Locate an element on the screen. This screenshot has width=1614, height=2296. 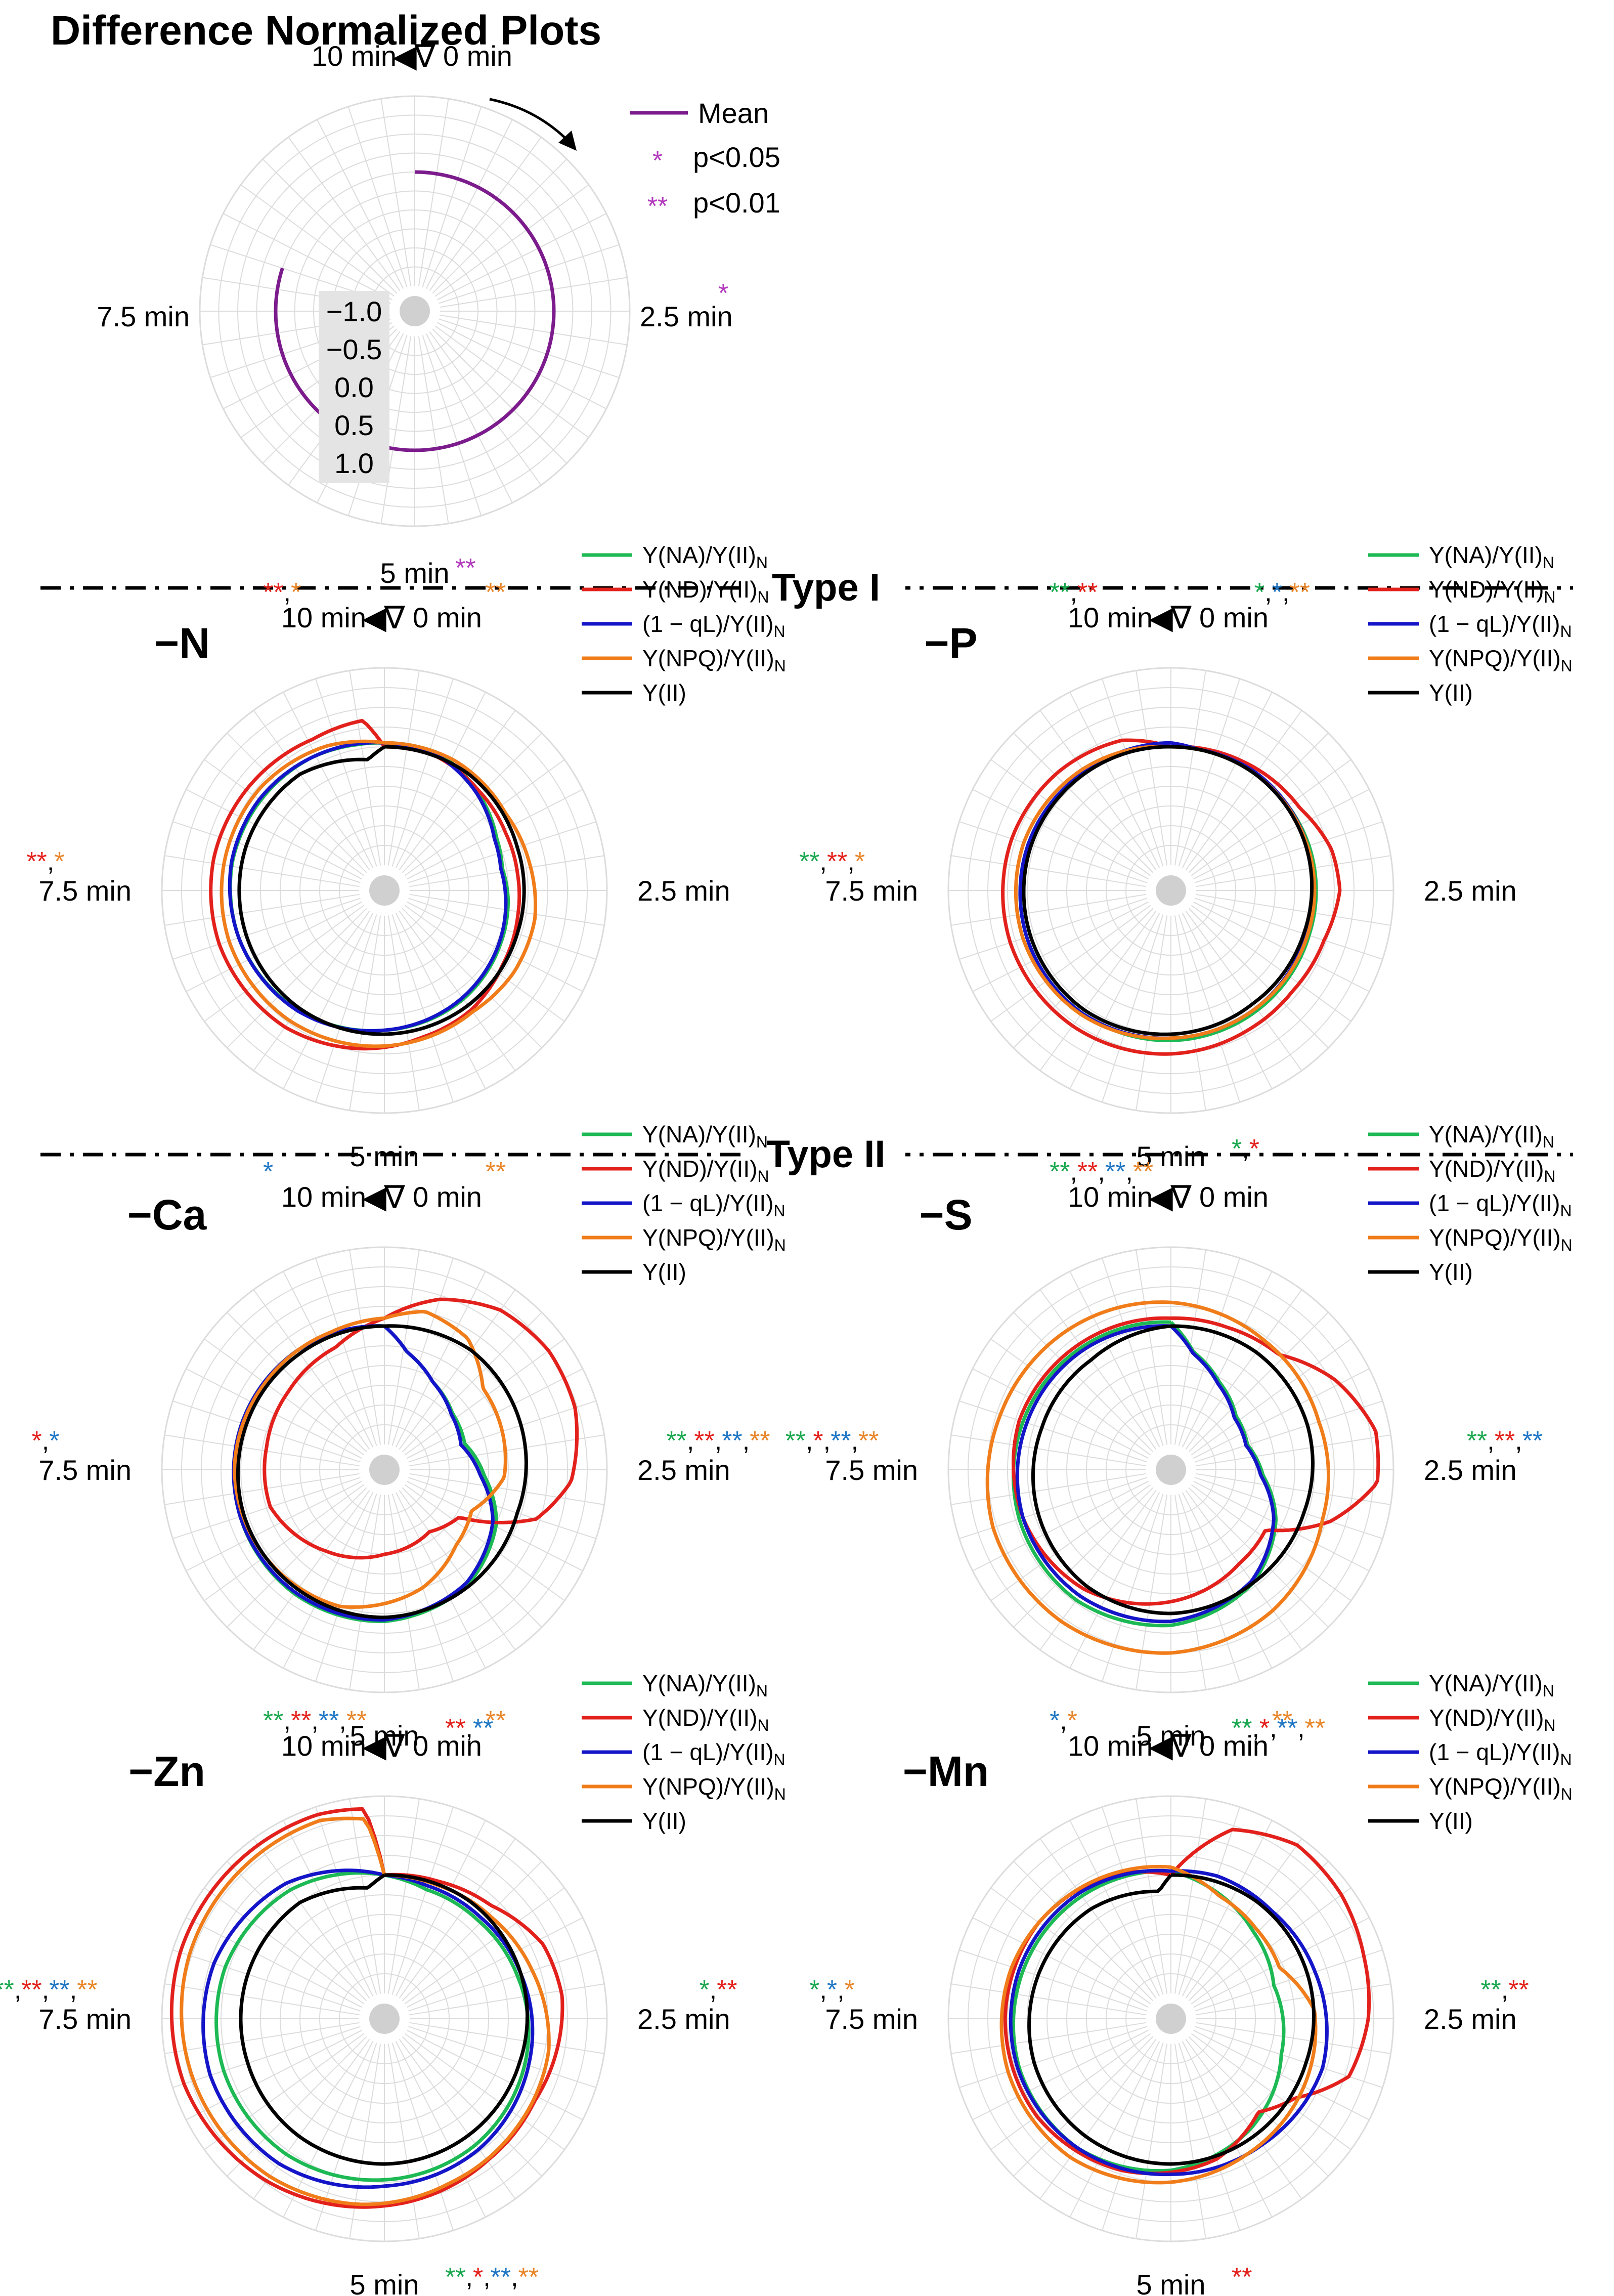
mean-label-0min: 0 min is located at coordinates (478, 56).